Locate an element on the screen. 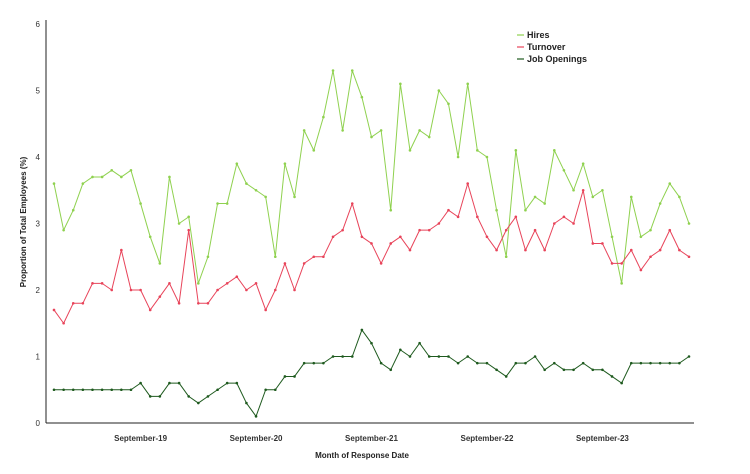 The width and height of the screenshot is (750, 474). legend-label: Turnover is located at coordinates (546, 47).